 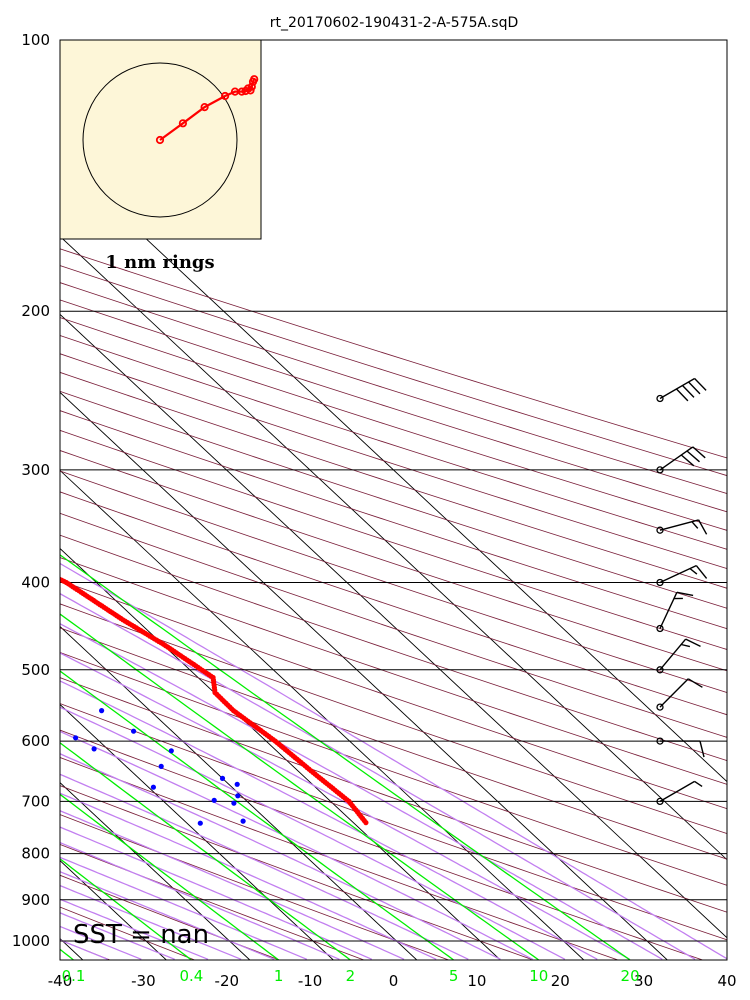 I want to click on pressure-tick-label: 1000, so click(x=31, y=941).